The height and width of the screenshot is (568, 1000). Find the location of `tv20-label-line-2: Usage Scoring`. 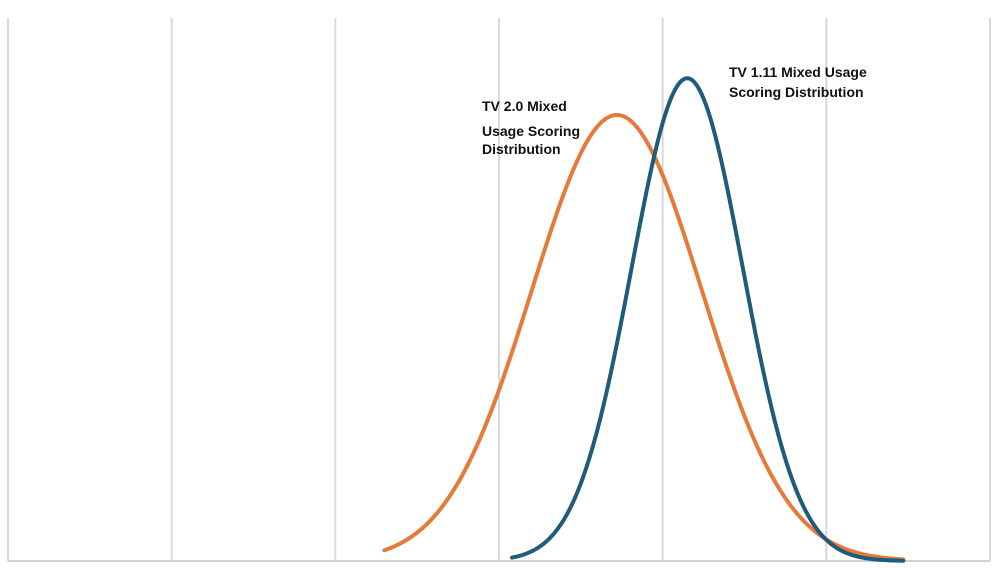

tv20-label-line-2: Usage Scoring is located at coordinates (531, 131).